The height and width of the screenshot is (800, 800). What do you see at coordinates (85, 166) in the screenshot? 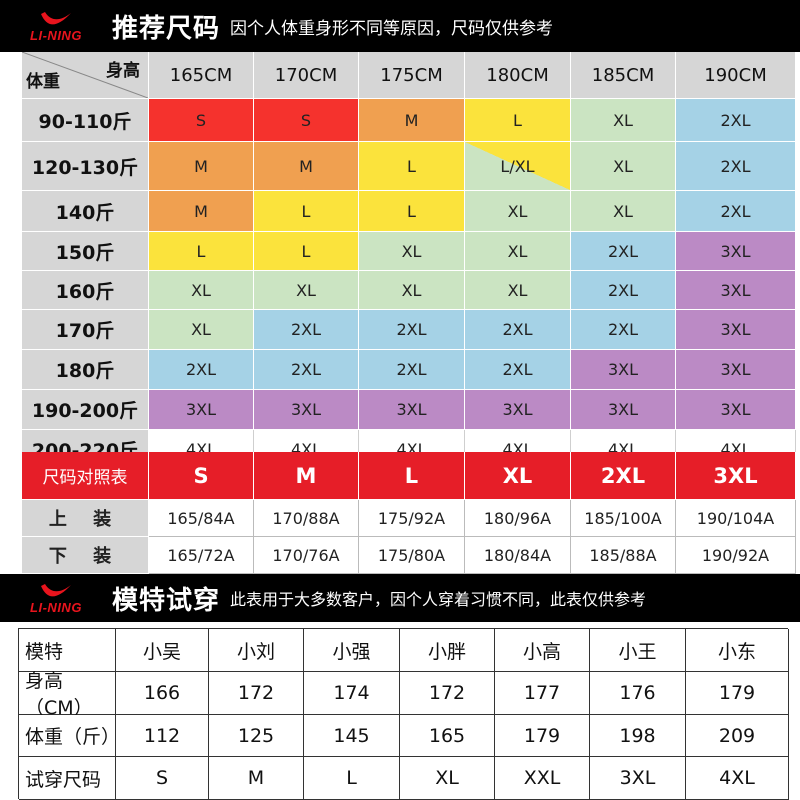
I see `weight-label: 120-130斤` at bounding box center [85, 166].